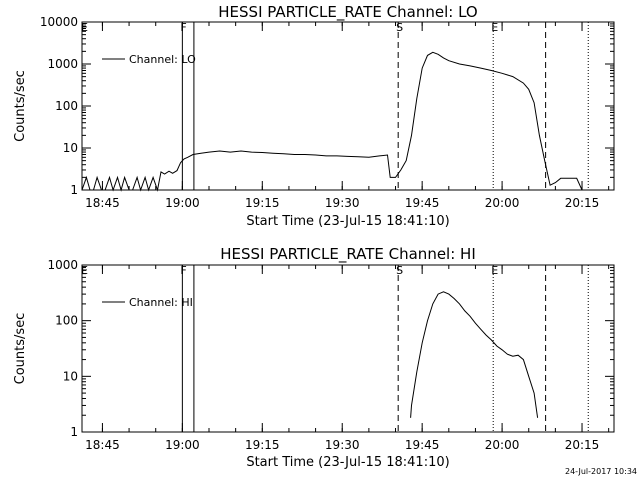  I want to click on y-tick-label: 10000, so click(59, 22).